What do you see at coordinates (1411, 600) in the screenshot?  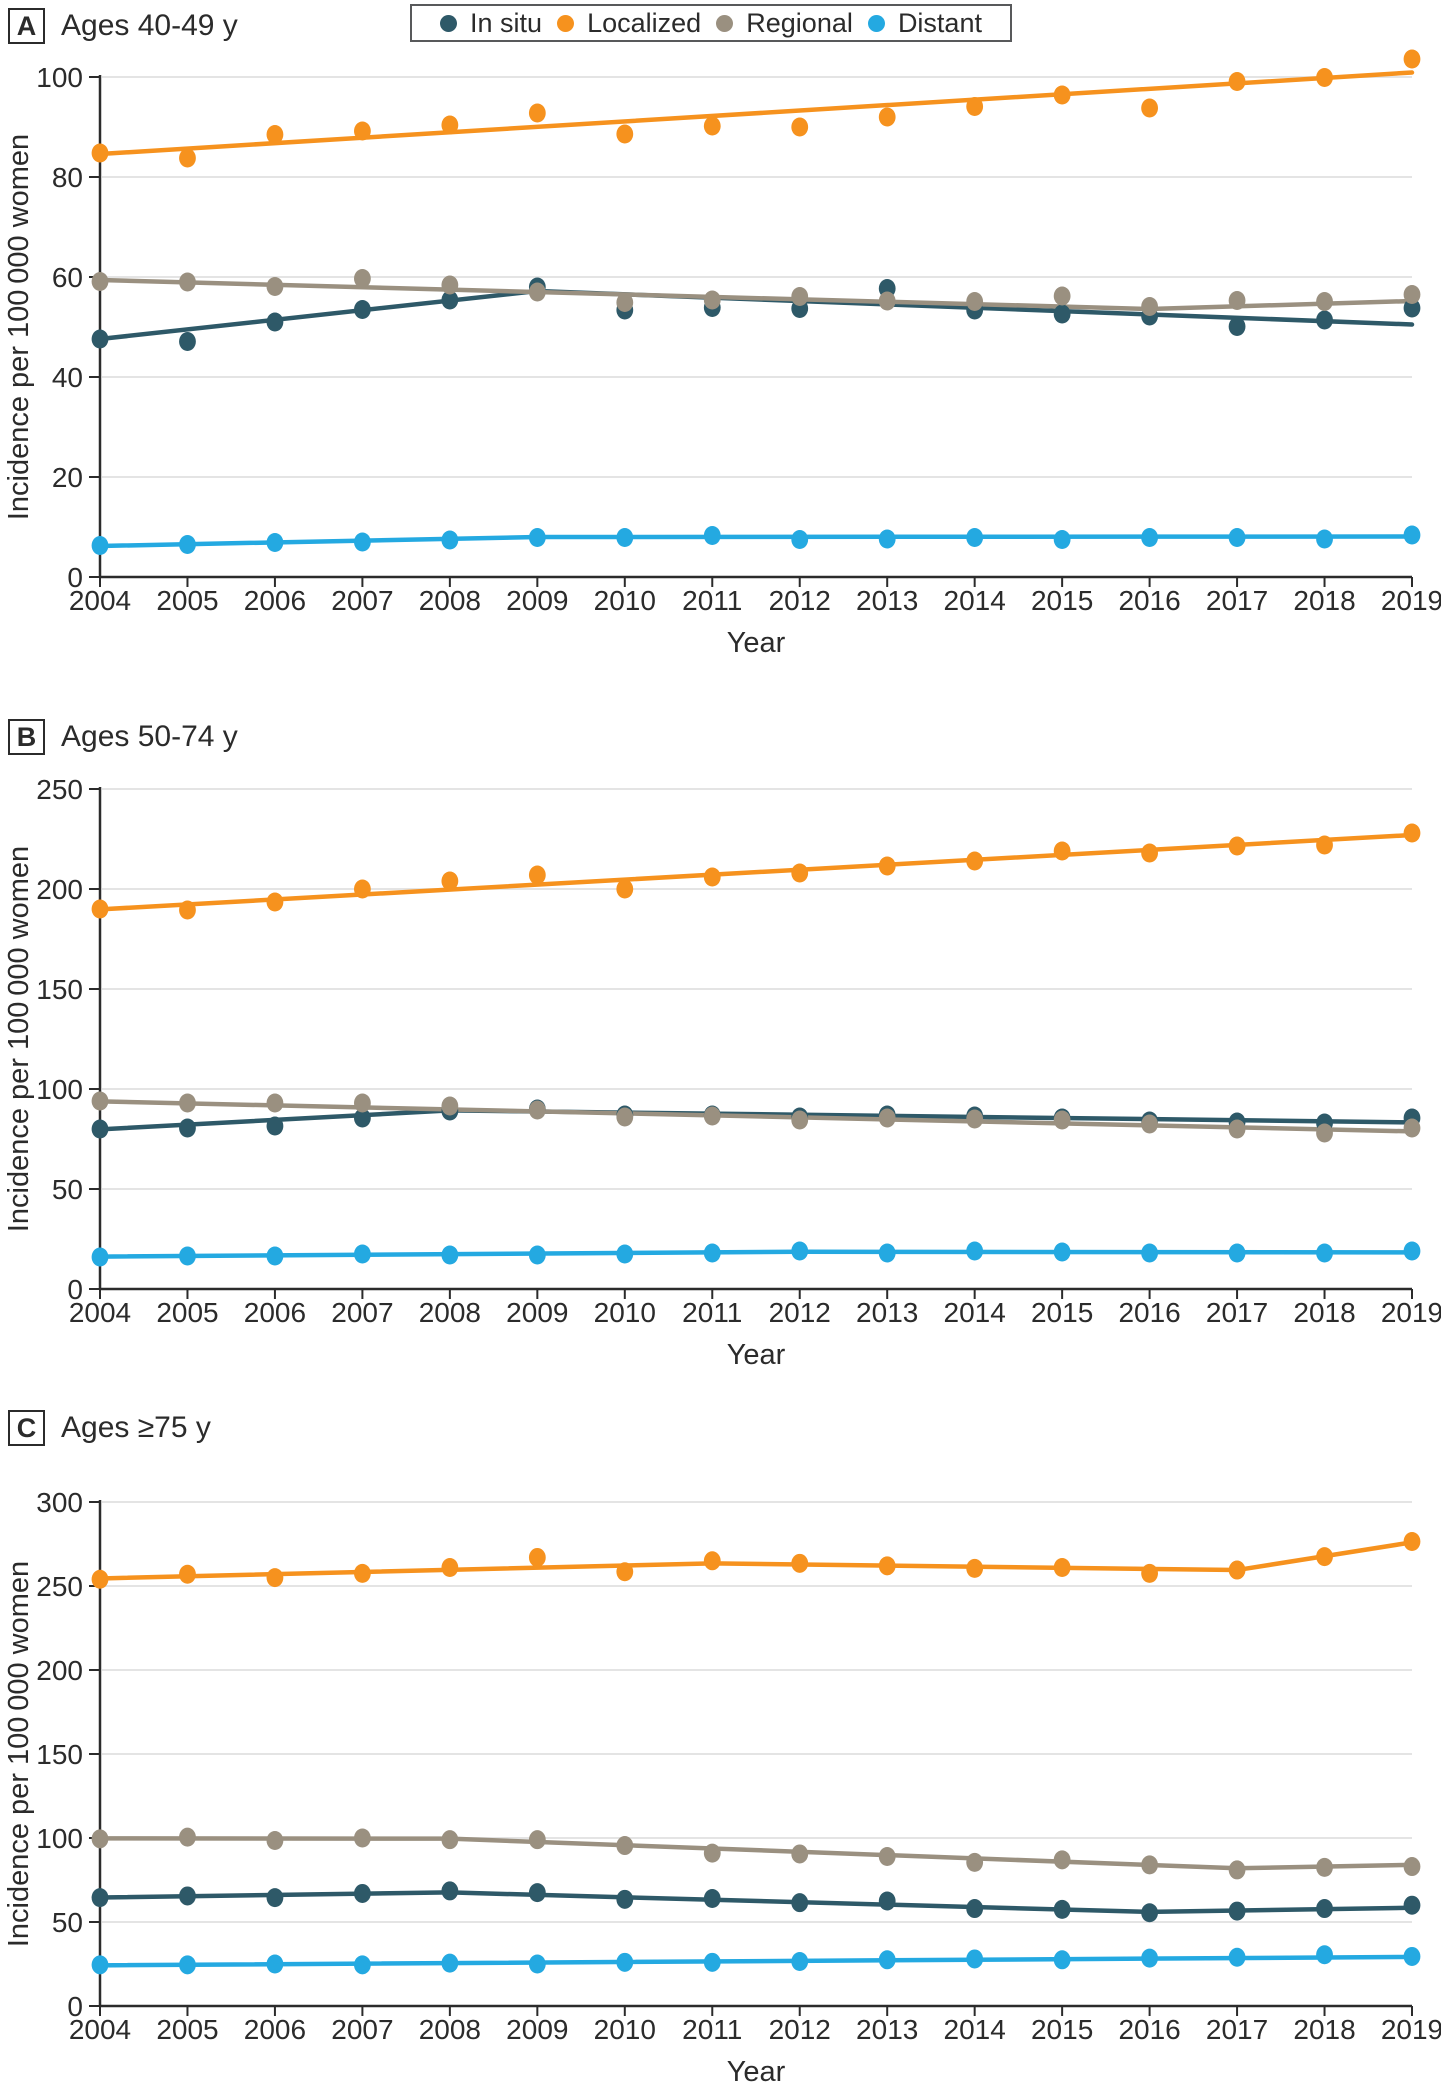 I see `x-tick-label: 2019` at bounding box center [1411, 600].